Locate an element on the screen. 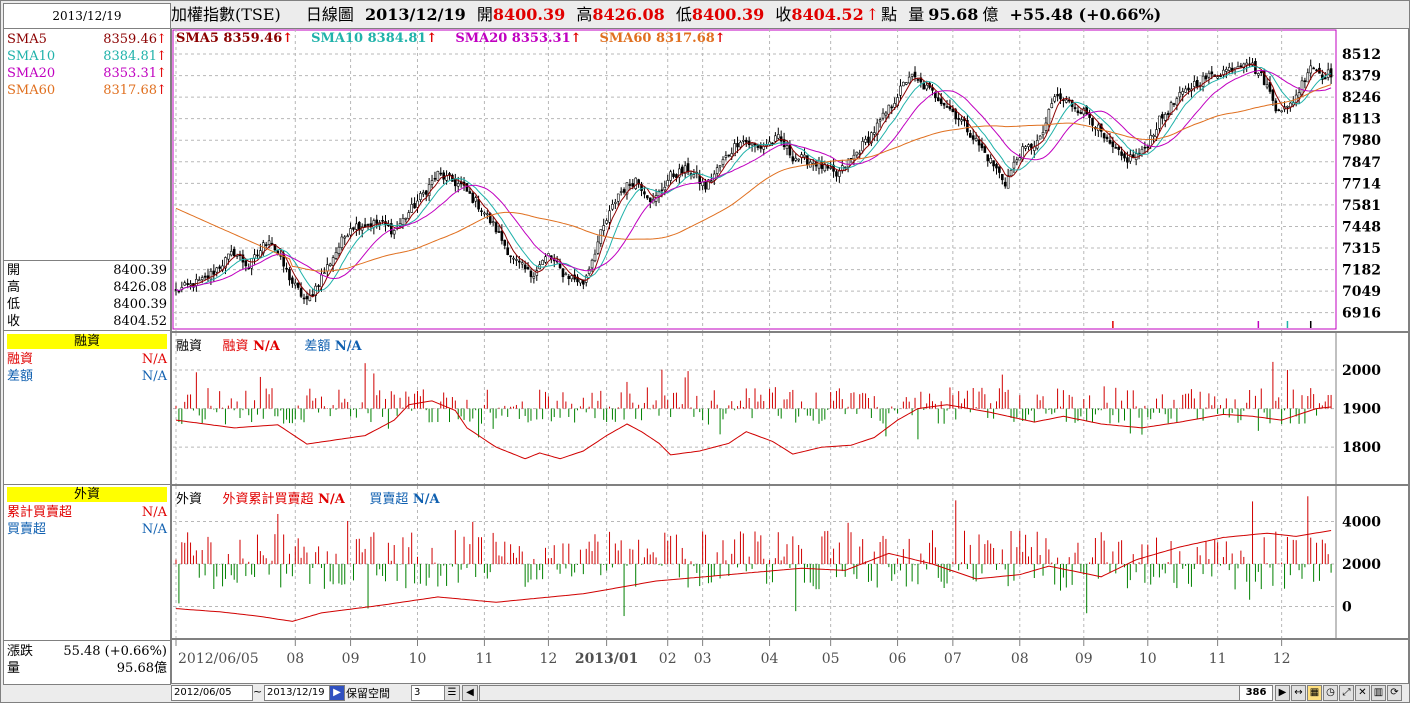 Image resolution: width=1410 pixels, height=703 pixels. sma-value: 8359.46 is located at coordinates (130, 39).